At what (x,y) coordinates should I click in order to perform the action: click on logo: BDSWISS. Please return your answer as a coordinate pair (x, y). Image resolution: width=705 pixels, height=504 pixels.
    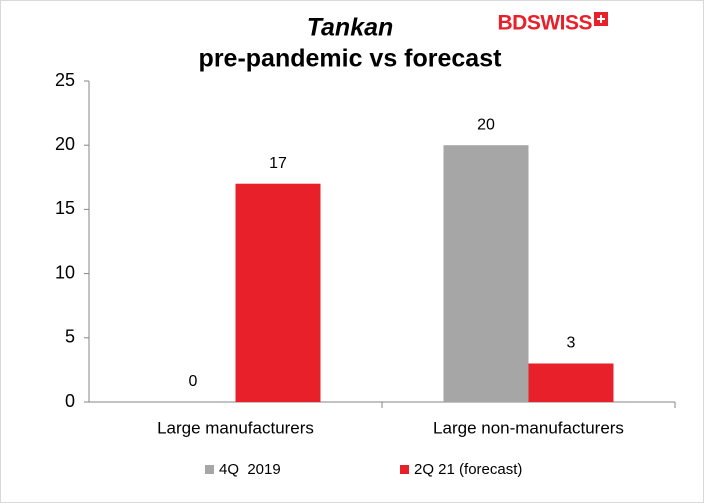
    Looking at the image, I should click on (544, 23).